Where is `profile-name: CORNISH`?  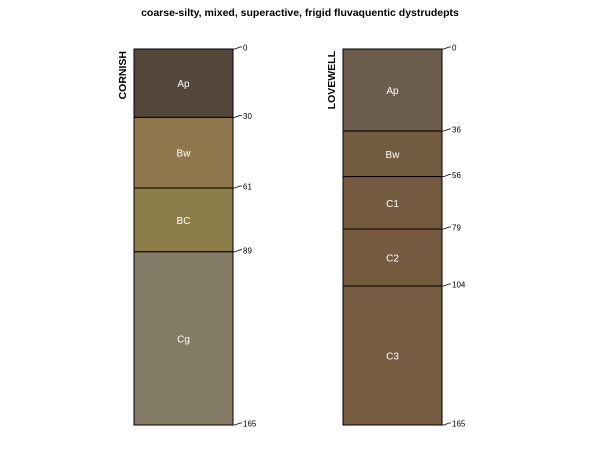 profile-name: CORNISH is located at coordinates (123, 75).